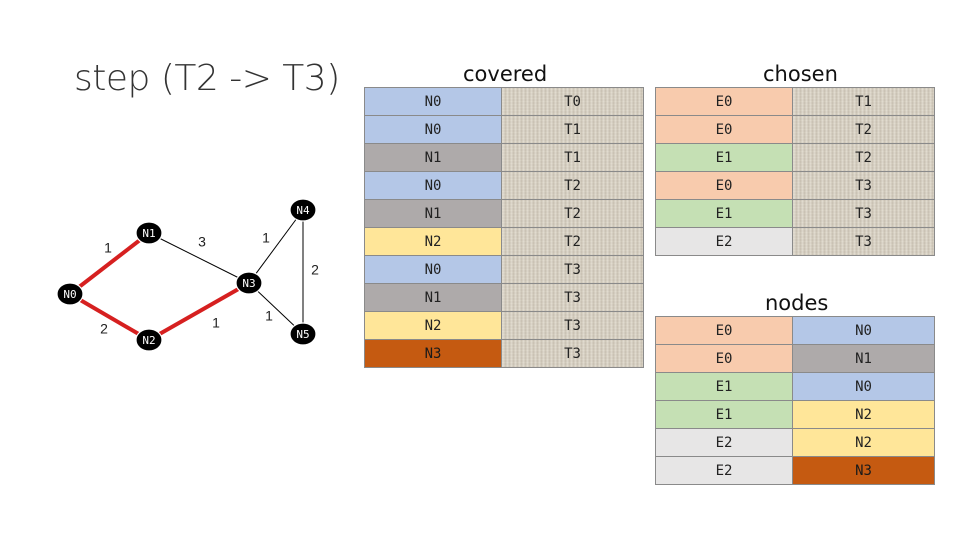  What do you see at coordinates (797, 303) in the screenshot?
I see `nodes-heading: nodes` at bounding box center [797, 303].